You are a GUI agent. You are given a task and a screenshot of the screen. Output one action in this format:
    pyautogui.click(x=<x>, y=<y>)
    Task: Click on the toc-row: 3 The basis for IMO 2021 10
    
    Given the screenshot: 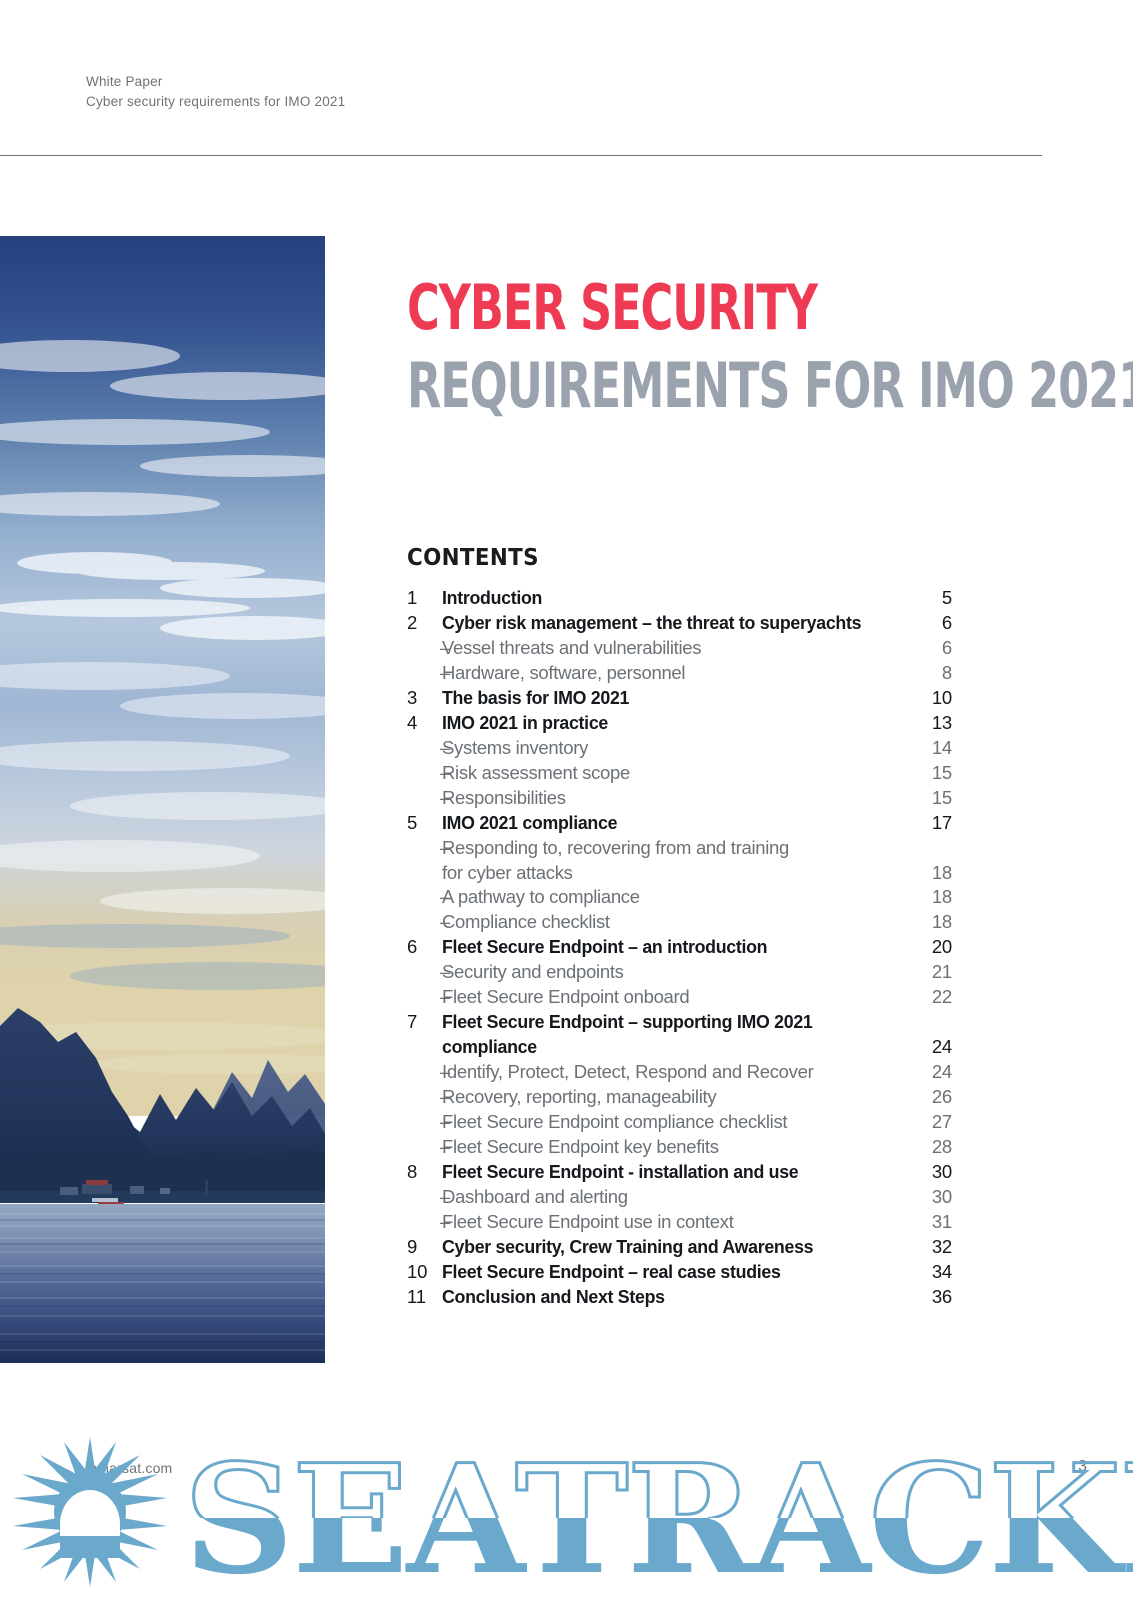 What is the action you would take?
    pyautogui.click(x=679, y=698)
    